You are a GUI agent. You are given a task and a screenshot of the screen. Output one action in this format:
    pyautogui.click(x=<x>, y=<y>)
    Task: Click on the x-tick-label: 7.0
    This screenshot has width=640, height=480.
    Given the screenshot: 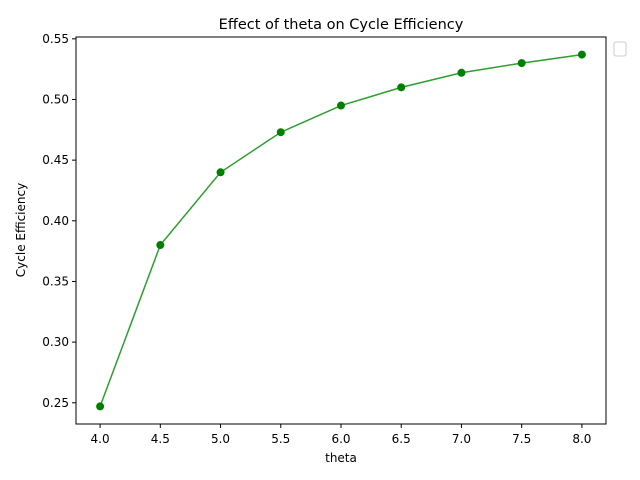 What is the action you would take?
    pyautogui.click(x=461, y=439)
    